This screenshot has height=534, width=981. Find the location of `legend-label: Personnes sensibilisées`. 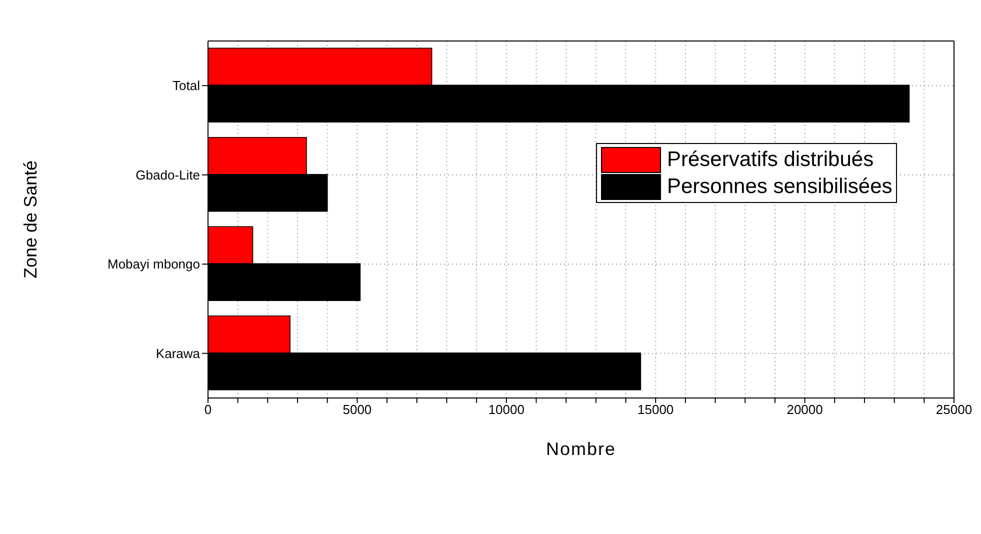

legend-label: Personnes sensibilisées is located at coordinates (779, 186).